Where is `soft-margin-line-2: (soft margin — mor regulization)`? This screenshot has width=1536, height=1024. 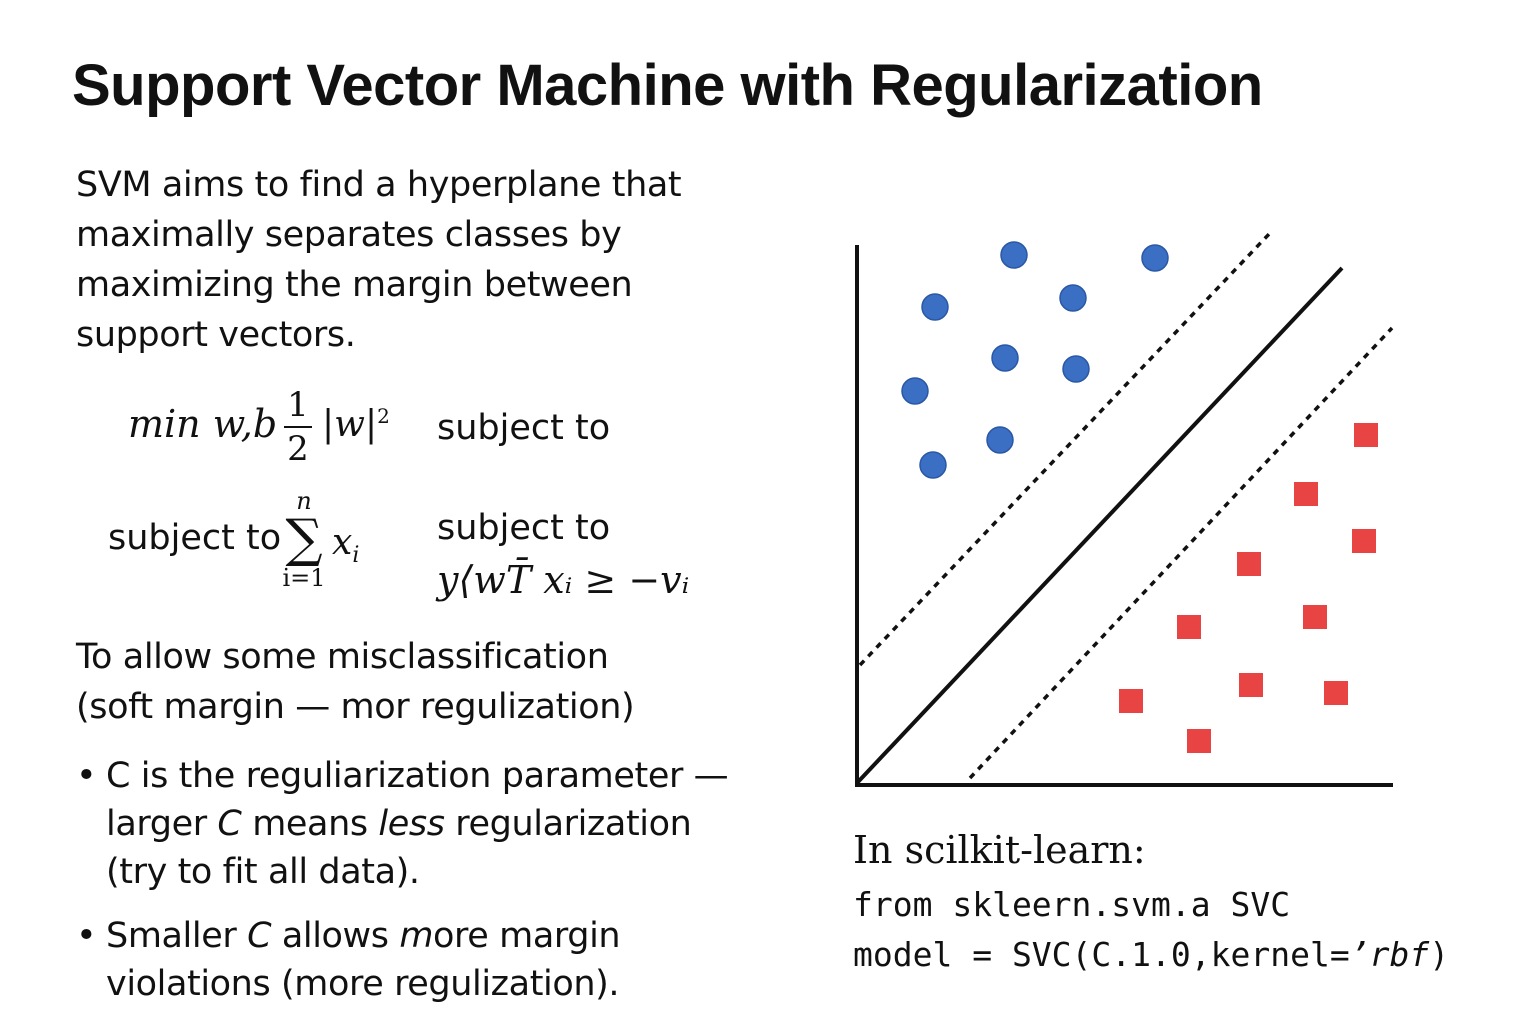
soft-margin-line-2: (soft margin — mor regulization) is located at coordinates (355, 707).